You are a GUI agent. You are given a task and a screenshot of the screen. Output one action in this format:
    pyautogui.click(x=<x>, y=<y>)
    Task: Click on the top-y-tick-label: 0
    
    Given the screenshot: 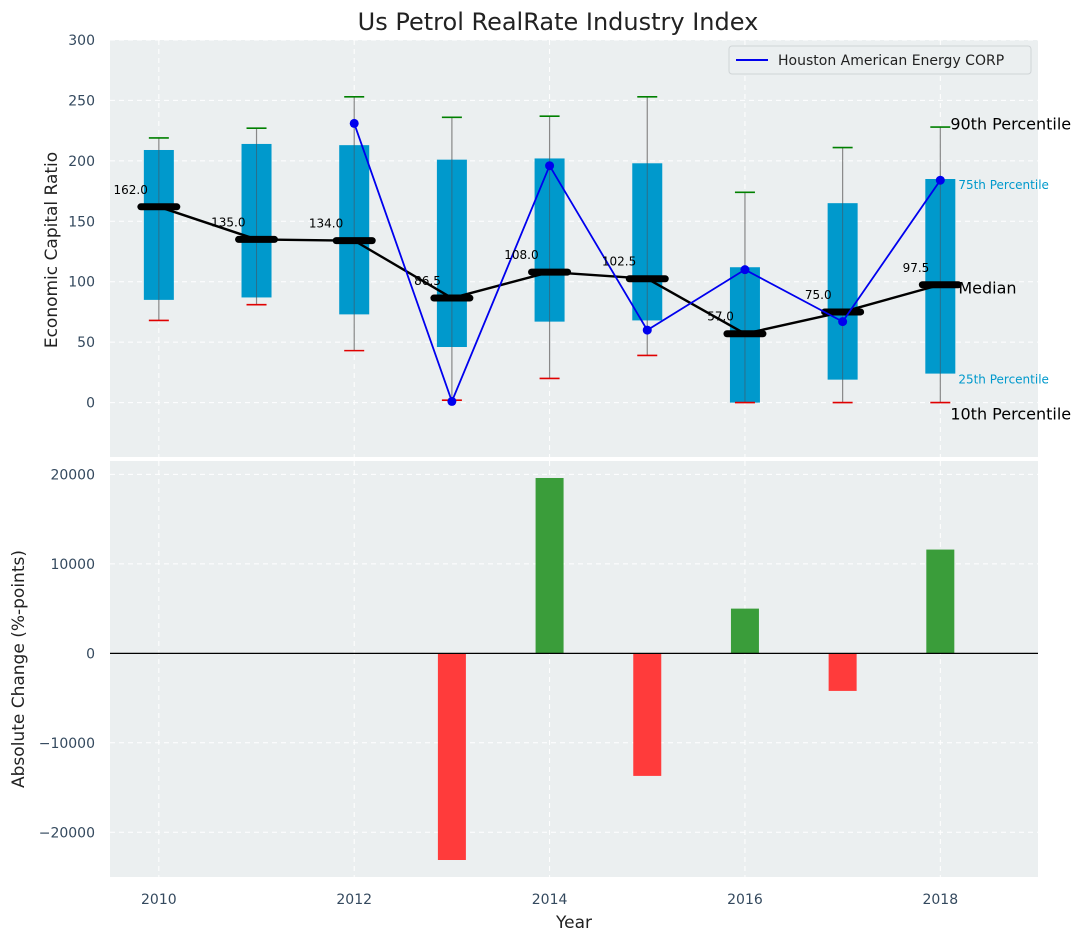 What is the action you would take?
    pyautogui.click(x=90, y=404)
    